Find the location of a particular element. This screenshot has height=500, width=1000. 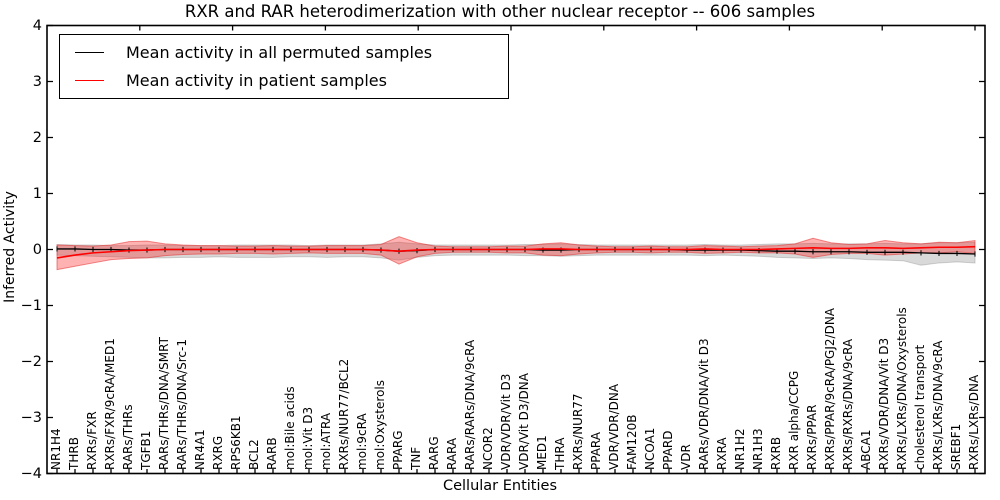

x-tick-label: RXRG is located at coordinates (218, 452).